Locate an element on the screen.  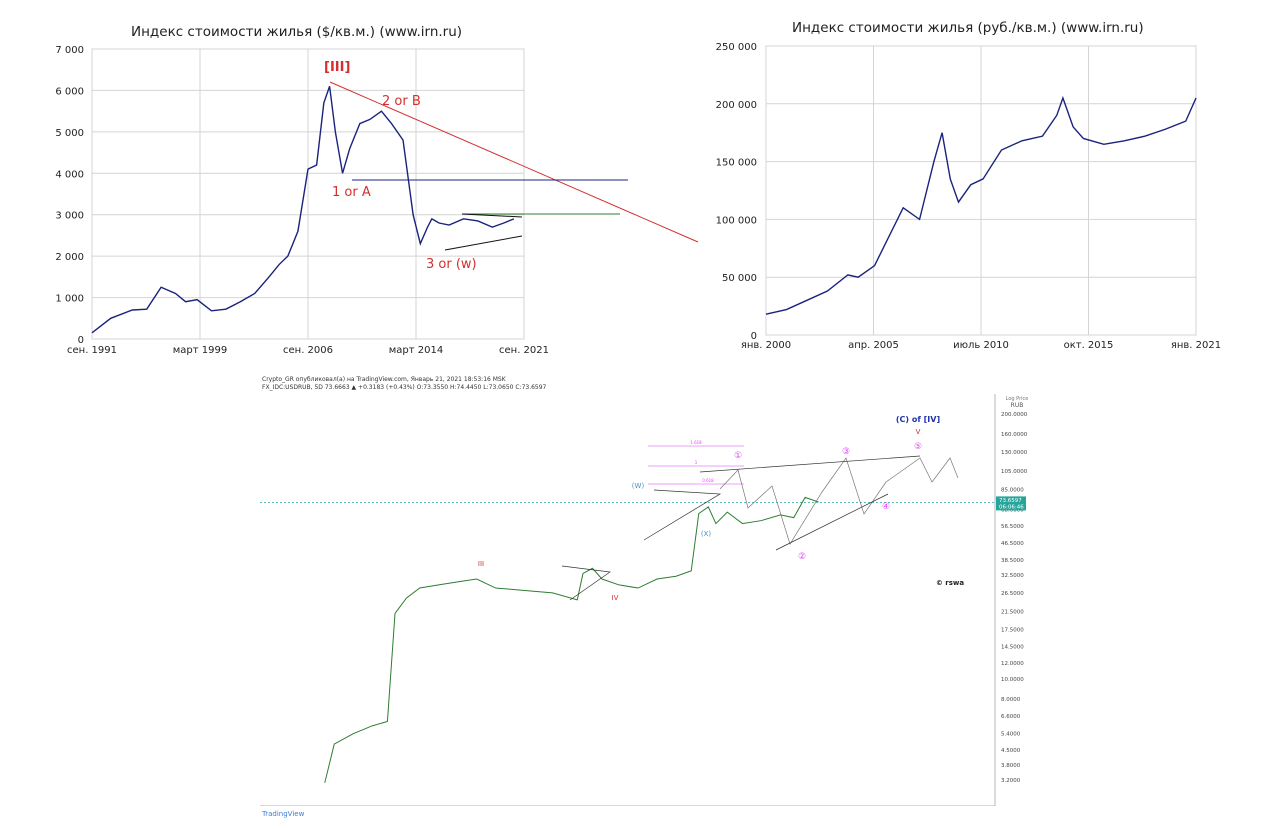
price-tick-label: 160.0000 is located at coordinates (1014, 435).